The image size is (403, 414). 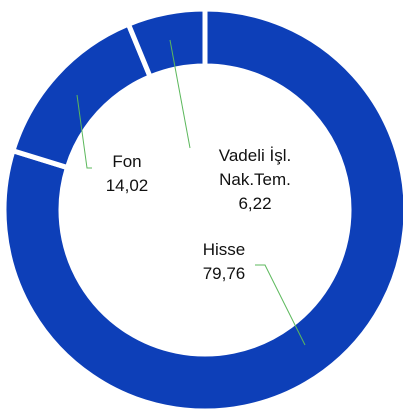 I want to click on category-label: Hisse, so click(x=224, y=249).